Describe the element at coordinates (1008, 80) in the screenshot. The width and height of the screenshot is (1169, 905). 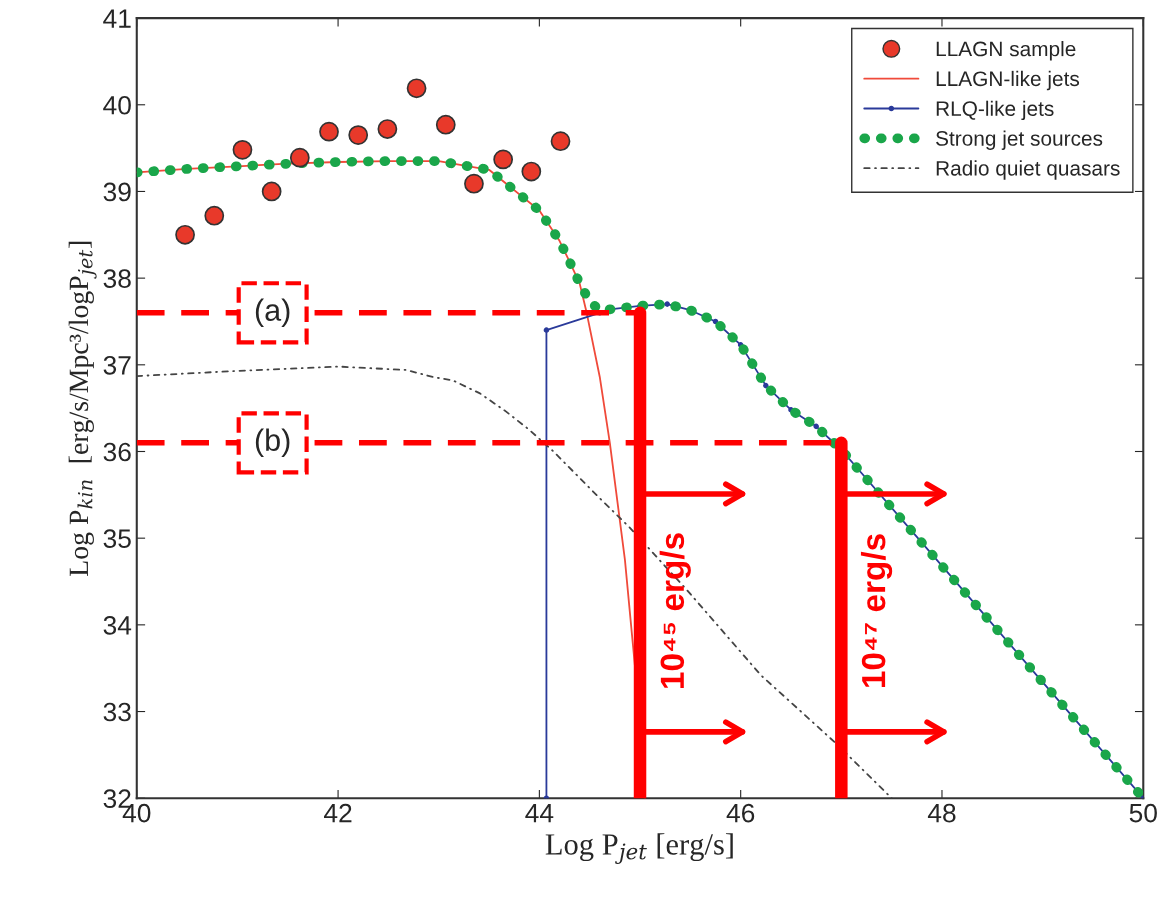
I see `legend-label: LLAGN-like jets` at that location.